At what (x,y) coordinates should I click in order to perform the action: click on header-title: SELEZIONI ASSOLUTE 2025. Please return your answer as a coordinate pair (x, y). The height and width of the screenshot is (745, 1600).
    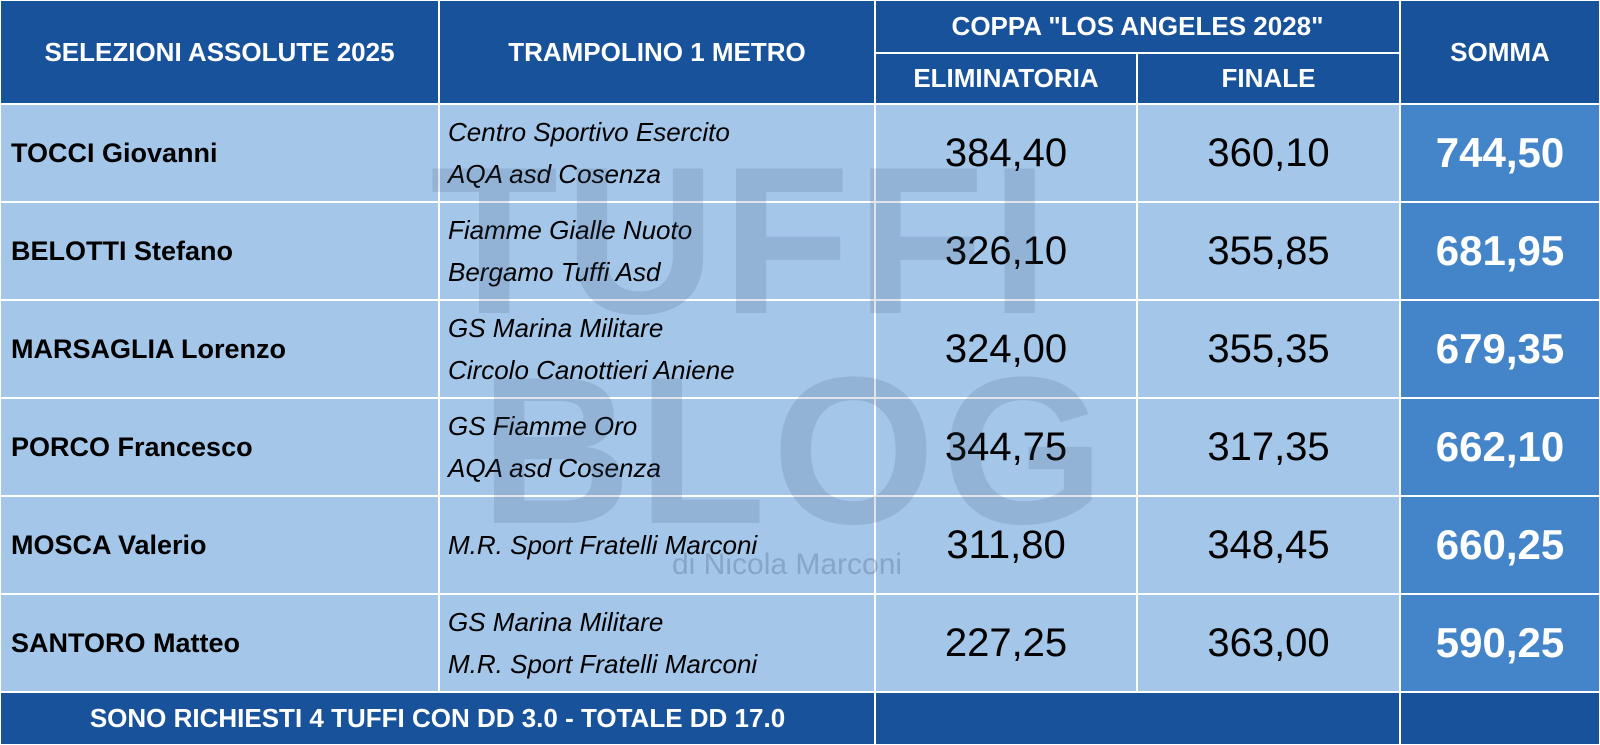
    Looking at the image, I should click on (219, 52).